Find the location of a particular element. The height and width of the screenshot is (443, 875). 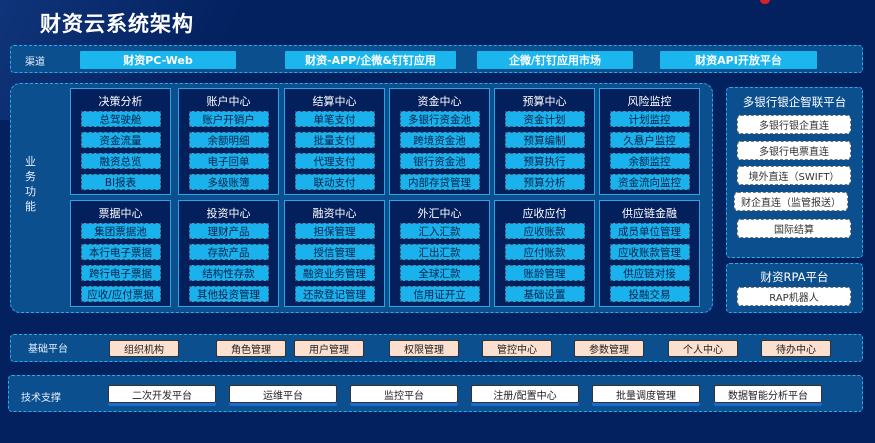

module-item: 供应链对接 is located at coordinates (649, 273).